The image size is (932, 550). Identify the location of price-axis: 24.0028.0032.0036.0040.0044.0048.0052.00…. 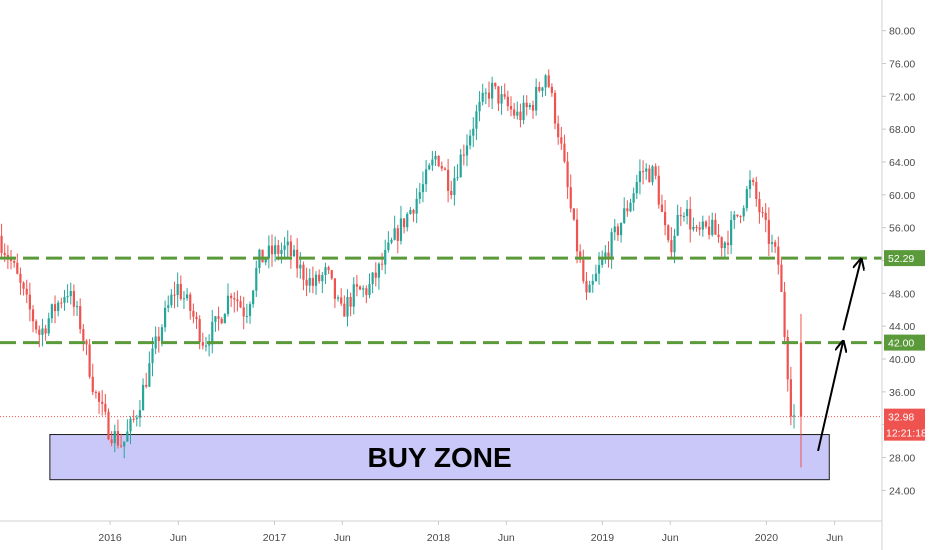
(898, 262).